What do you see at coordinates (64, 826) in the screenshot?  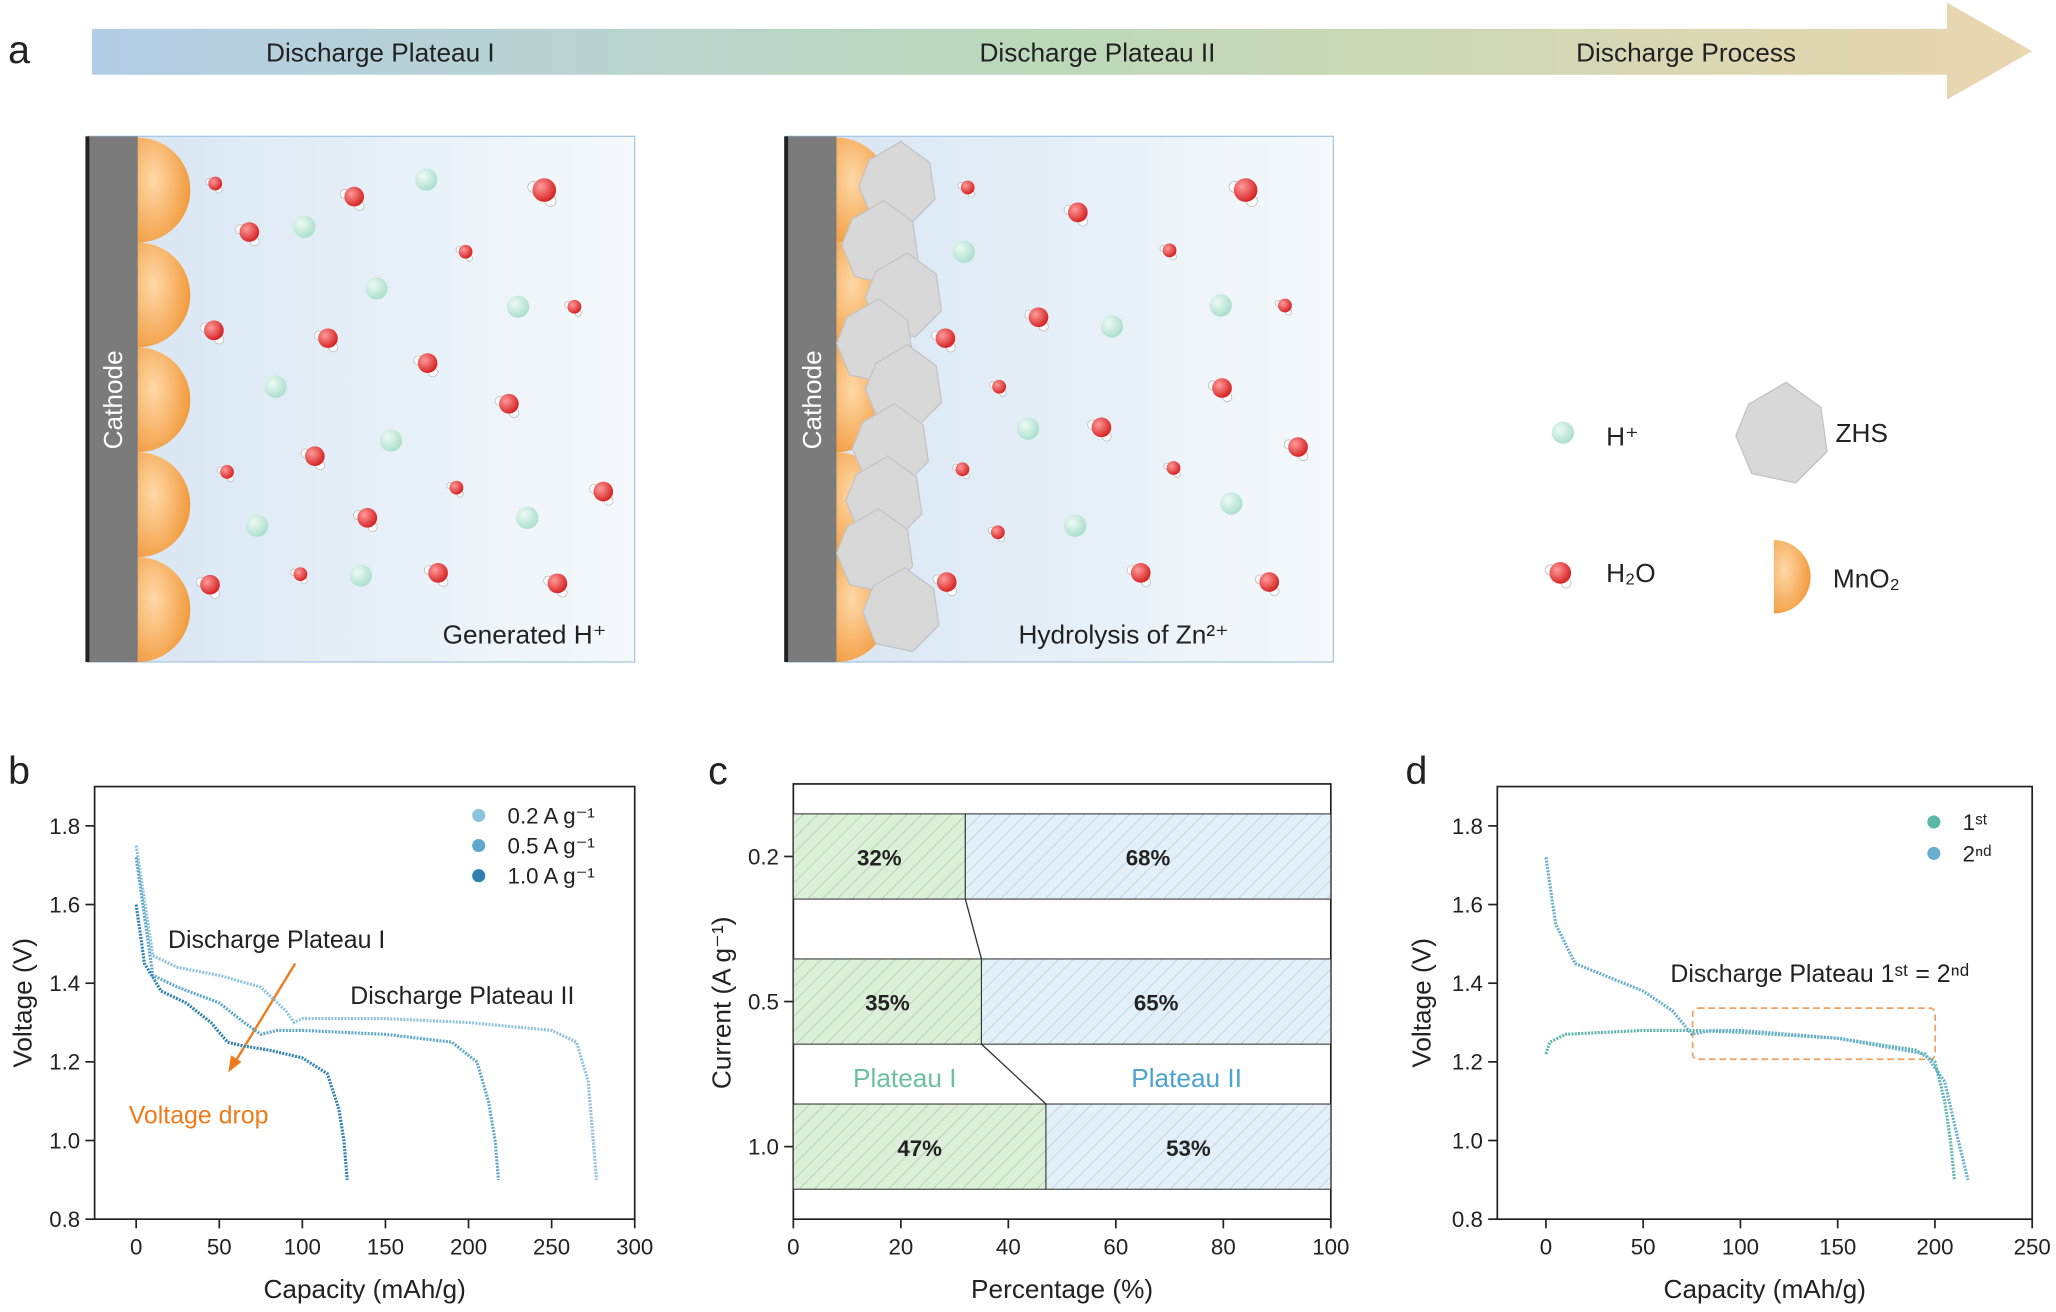 I see `y-tick-label: 1.8` at bounding box center [64, 826].